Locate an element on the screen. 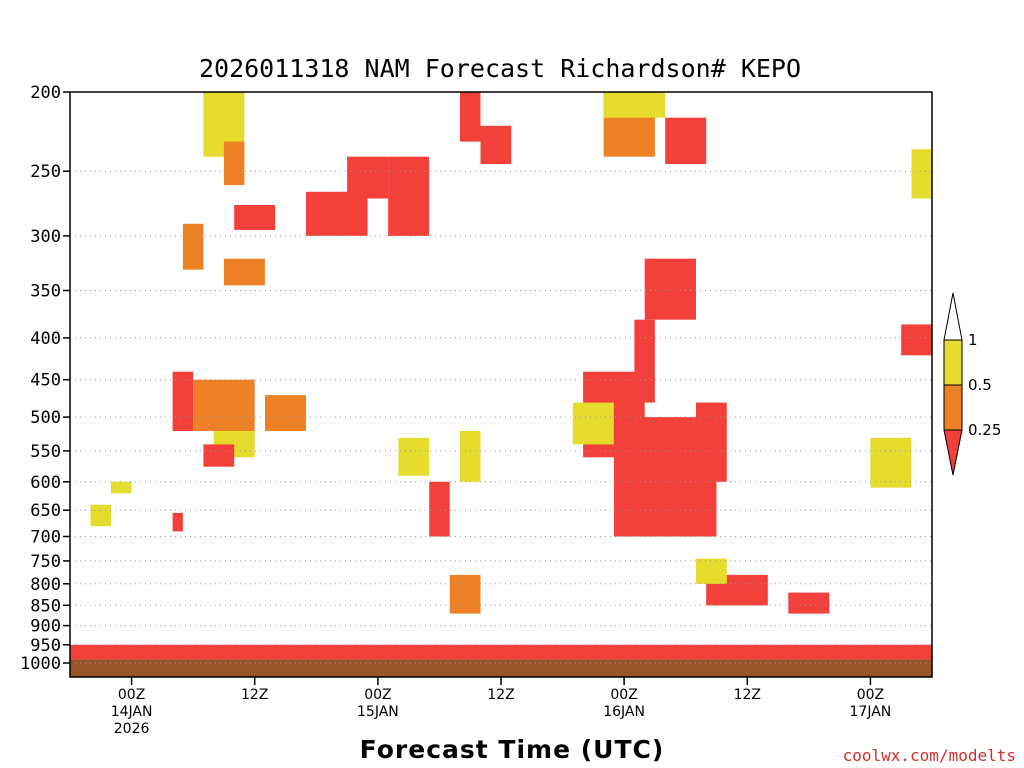  y-tick-label-650: 650 is located at coordinates (45, 511).